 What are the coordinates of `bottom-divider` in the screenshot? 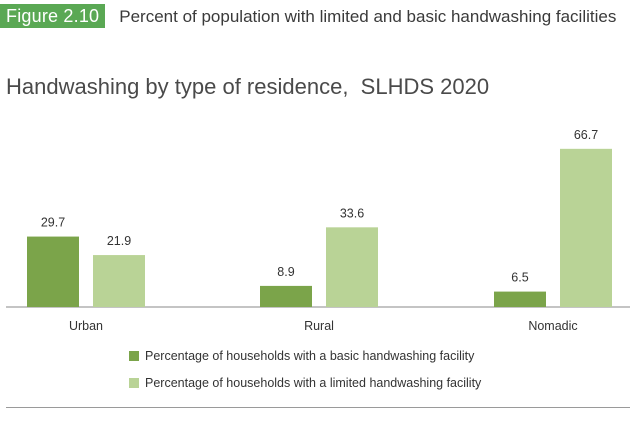 It's located at (318, 407).